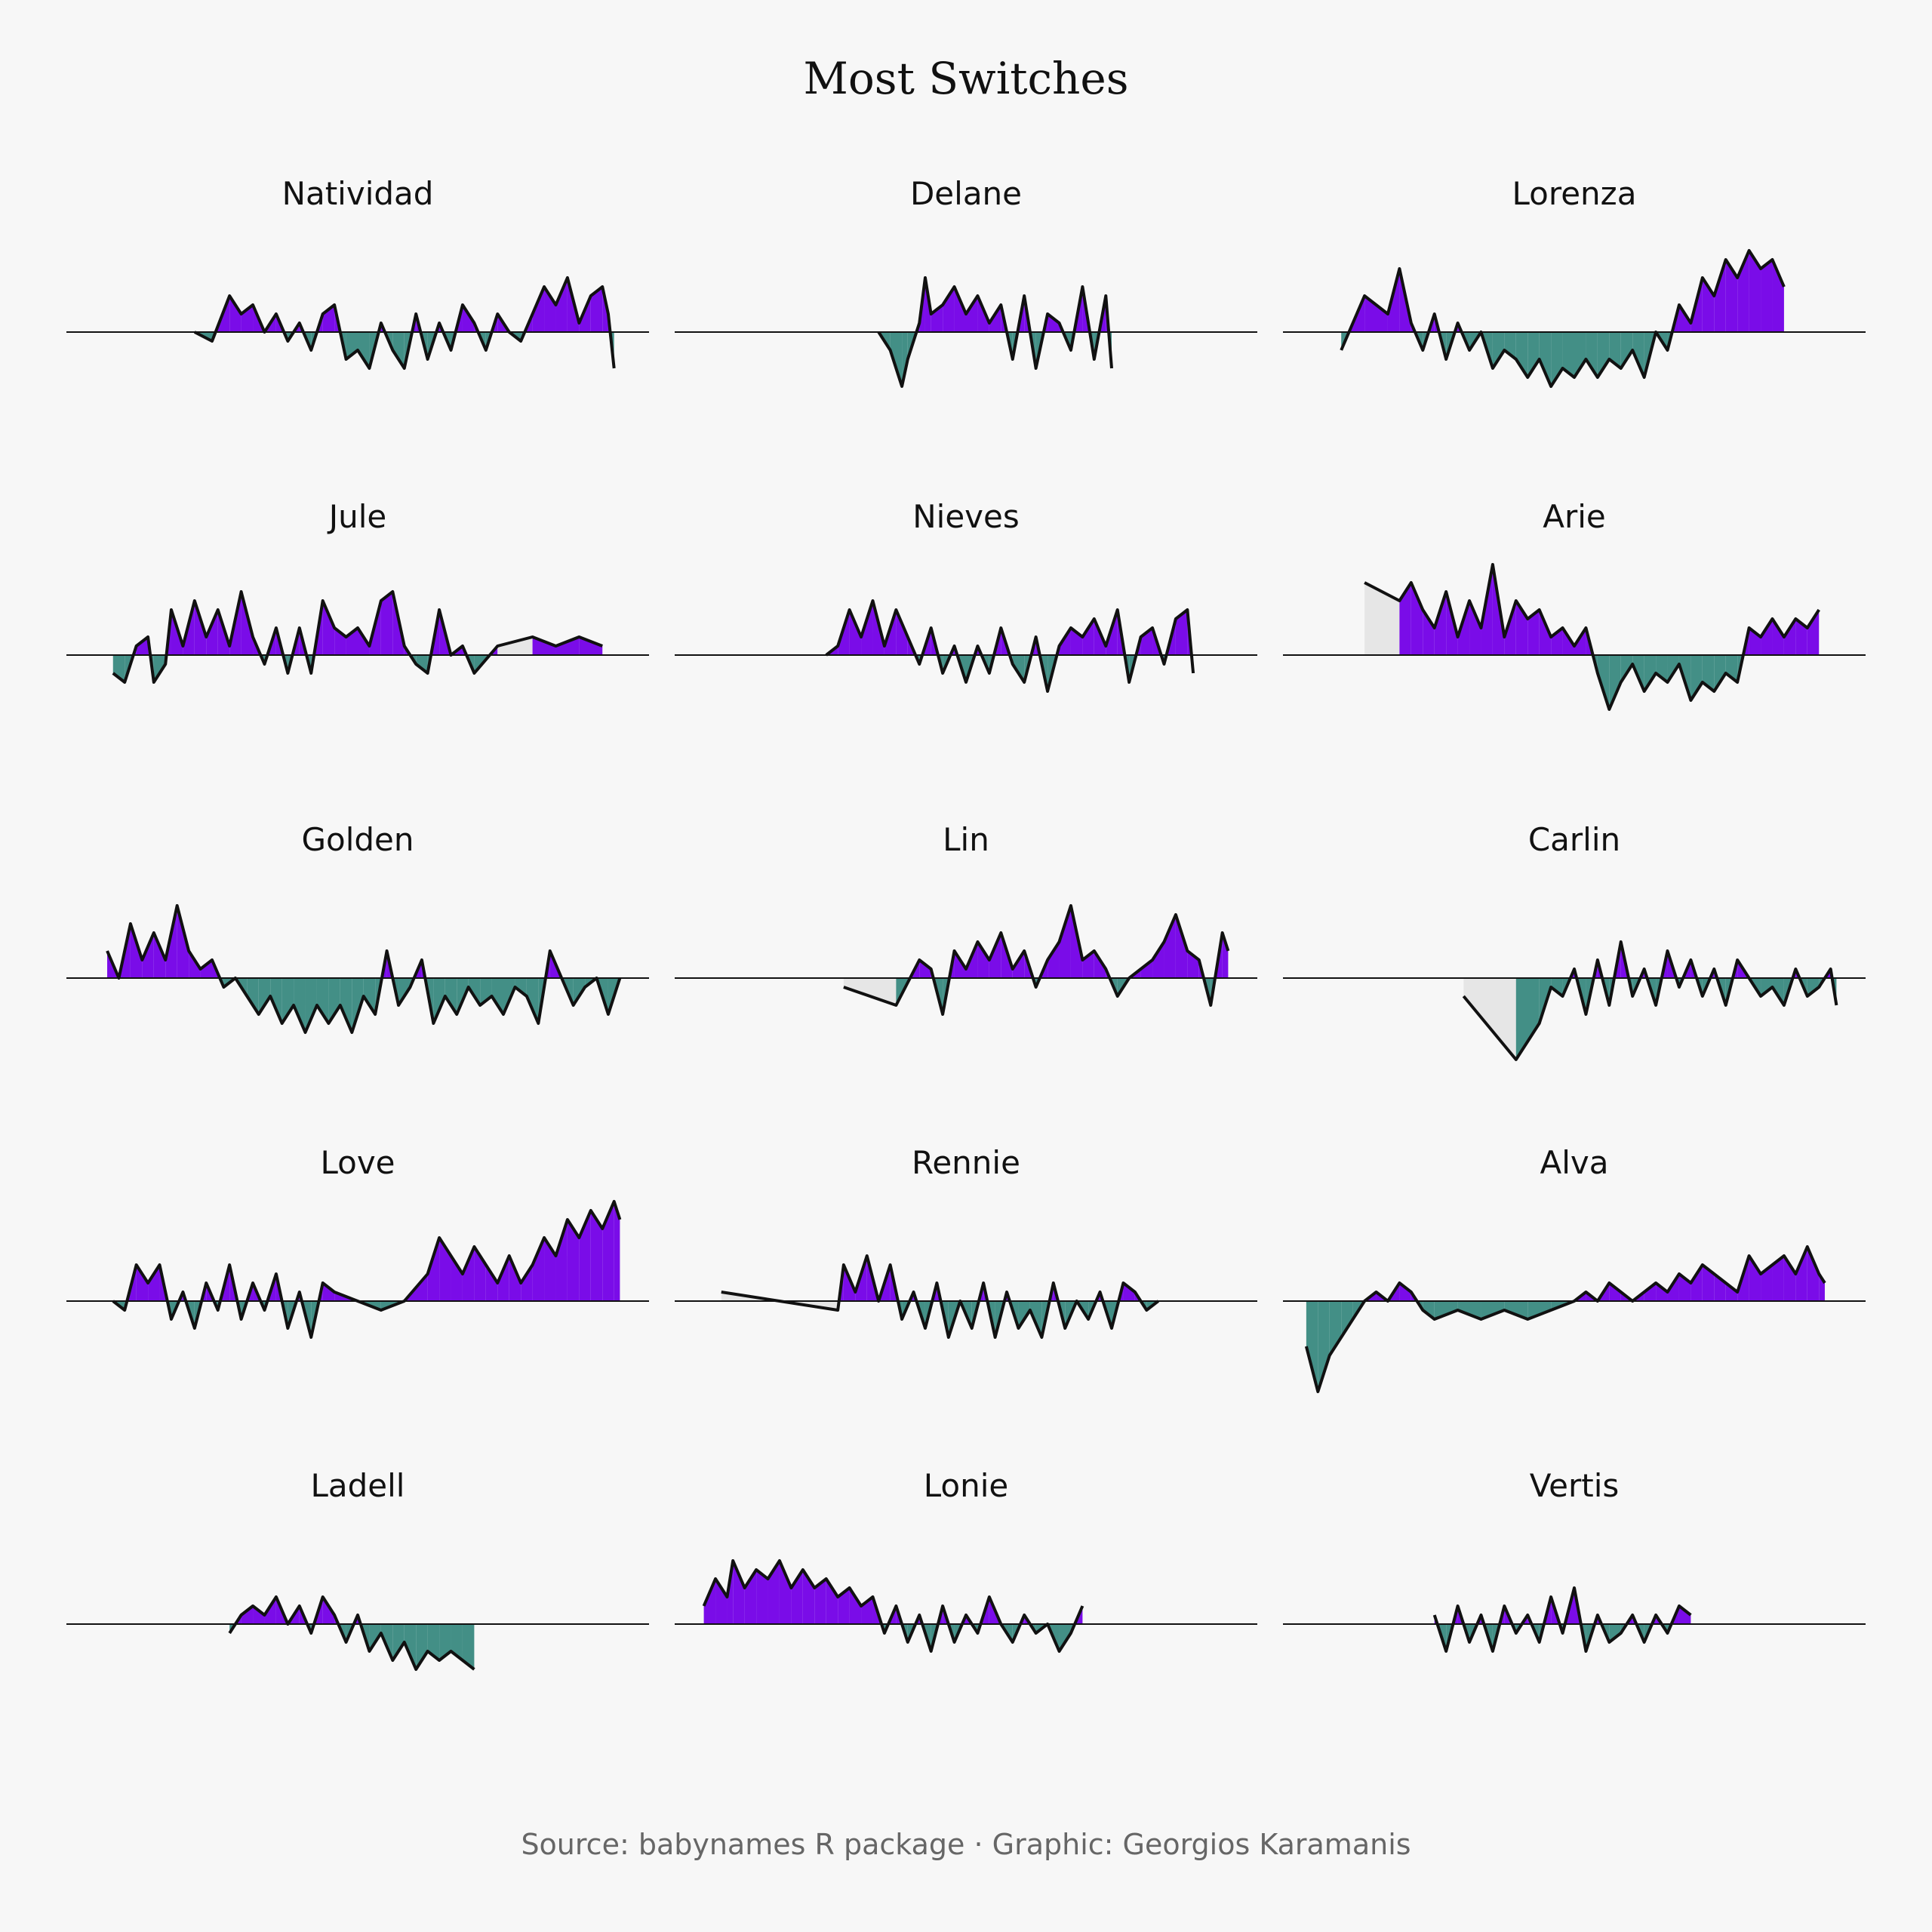 The height and width of the screenshot is (1932, 1932). I want to click on panel-title: Golden, so click(357, 839).